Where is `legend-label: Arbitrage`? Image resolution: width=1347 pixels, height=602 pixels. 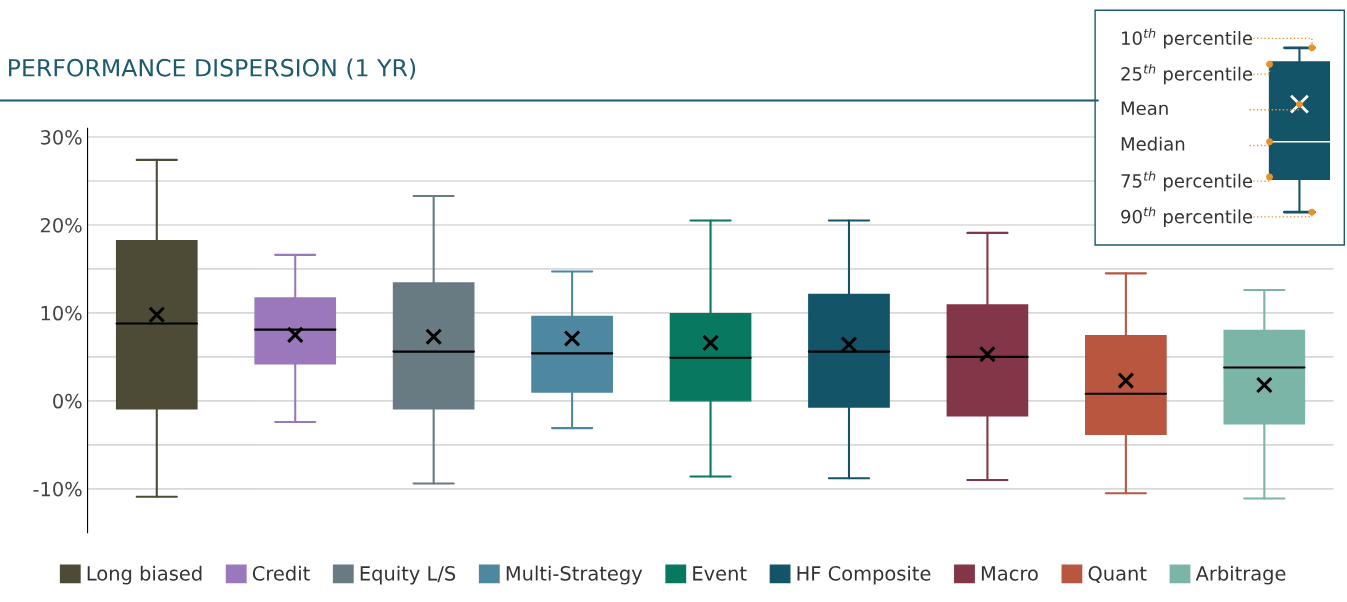 legend-label: Arbitrage is located at coordinates (1240, 575).